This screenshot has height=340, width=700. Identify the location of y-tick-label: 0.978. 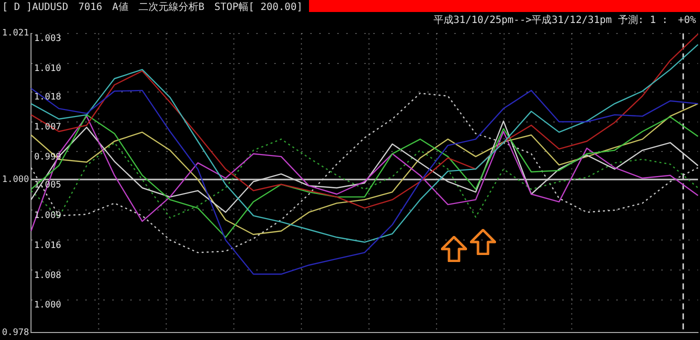
(16, 333).